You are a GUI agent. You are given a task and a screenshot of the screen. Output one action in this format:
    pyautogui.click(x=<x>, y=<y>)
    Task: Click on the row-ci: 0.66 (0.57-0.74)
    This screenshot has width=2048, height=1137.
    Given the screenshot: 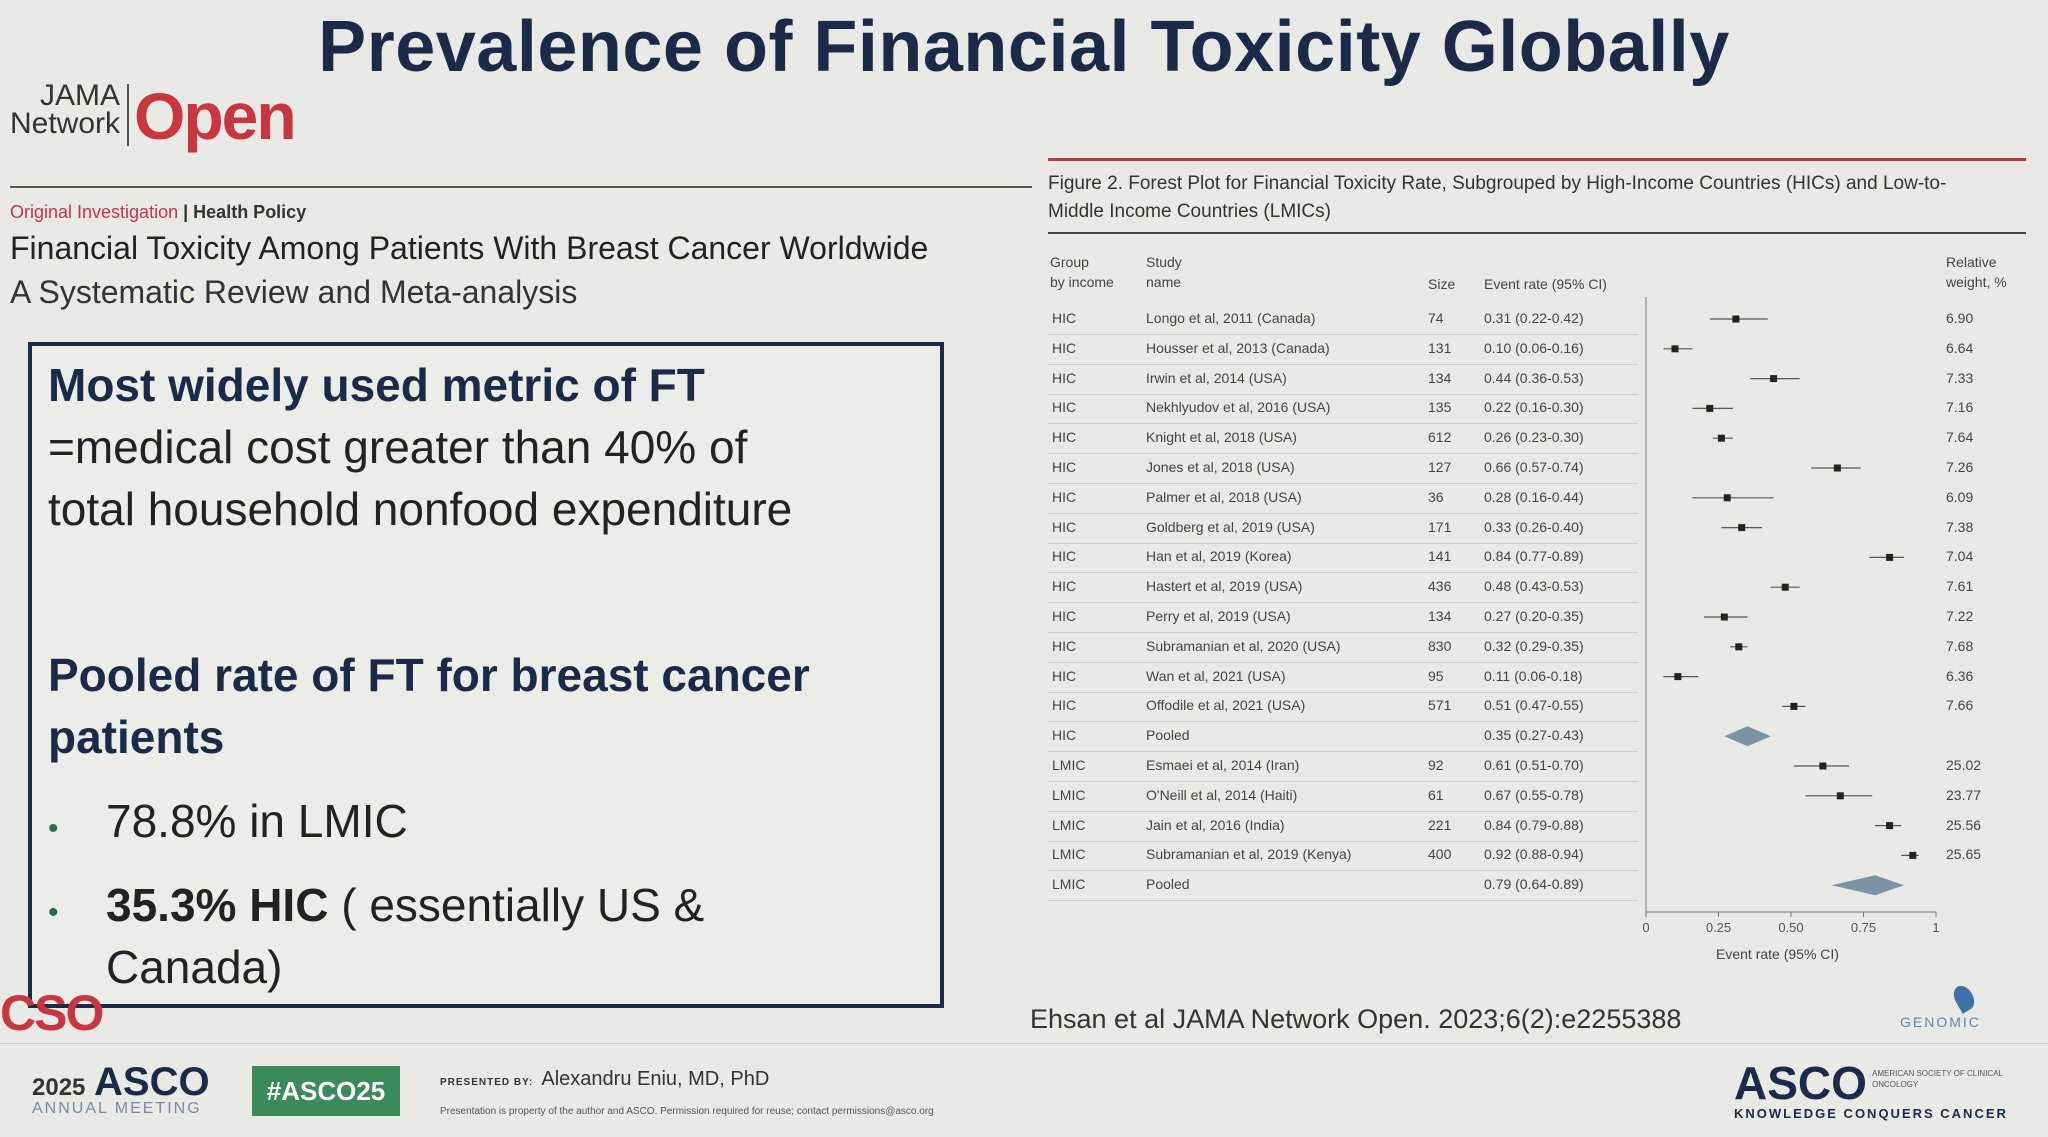 What is the action you would take?
    pyautogui.click(x=1534, y=467)
    